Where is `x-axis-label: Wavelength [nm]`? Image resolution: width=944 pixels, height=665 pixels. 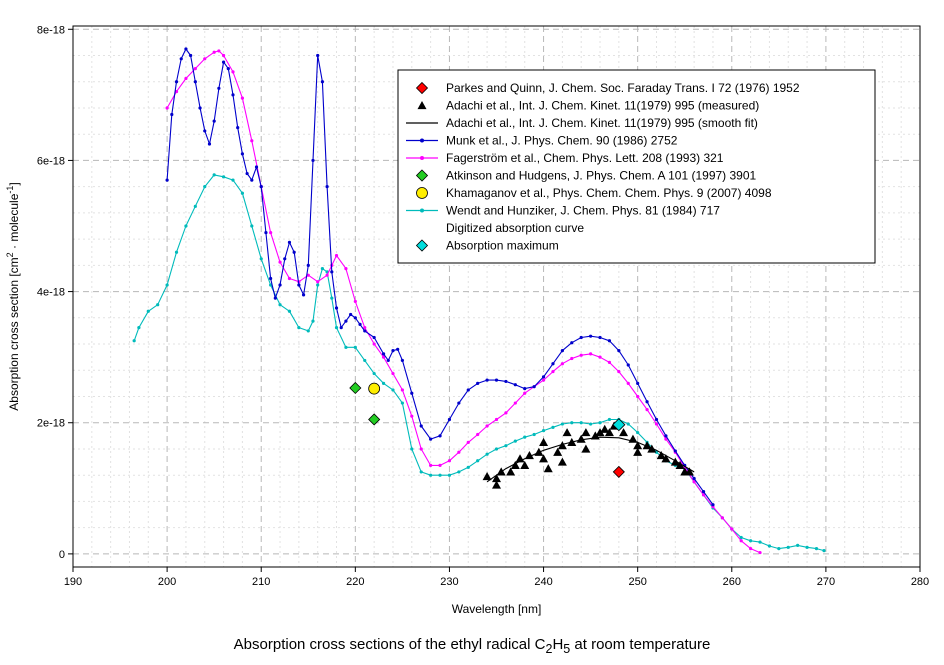 x-axis-label: Wavelength [nm] is located at coordinates (497, 609).